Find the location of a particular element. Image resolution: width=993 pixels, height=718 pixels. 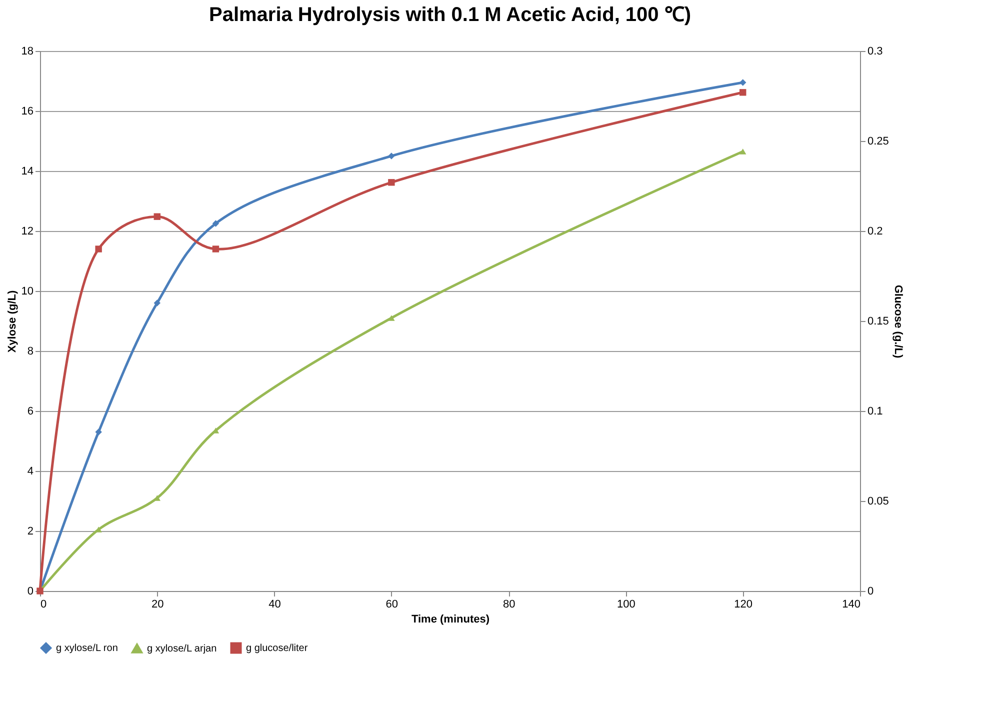

y-tick-label: 6 is located at coordinates (30, 412).